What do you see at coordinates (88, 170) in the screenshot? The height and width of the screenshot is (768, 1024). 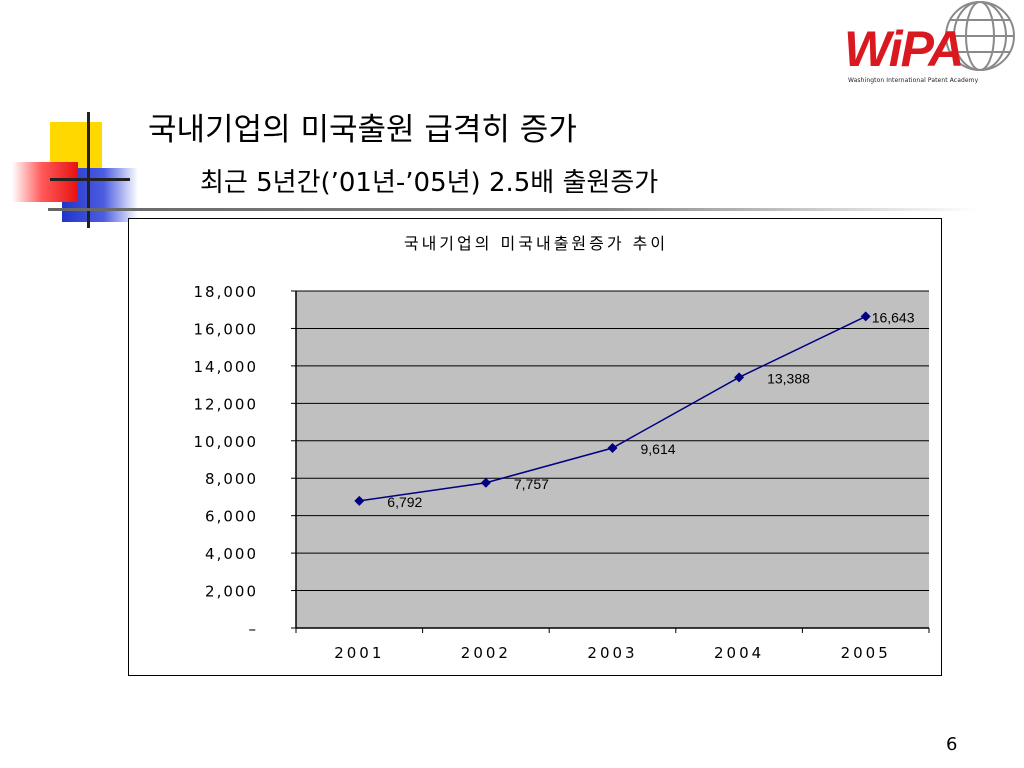 I see `decor-vertical-line` at bounding box center [88, 170].